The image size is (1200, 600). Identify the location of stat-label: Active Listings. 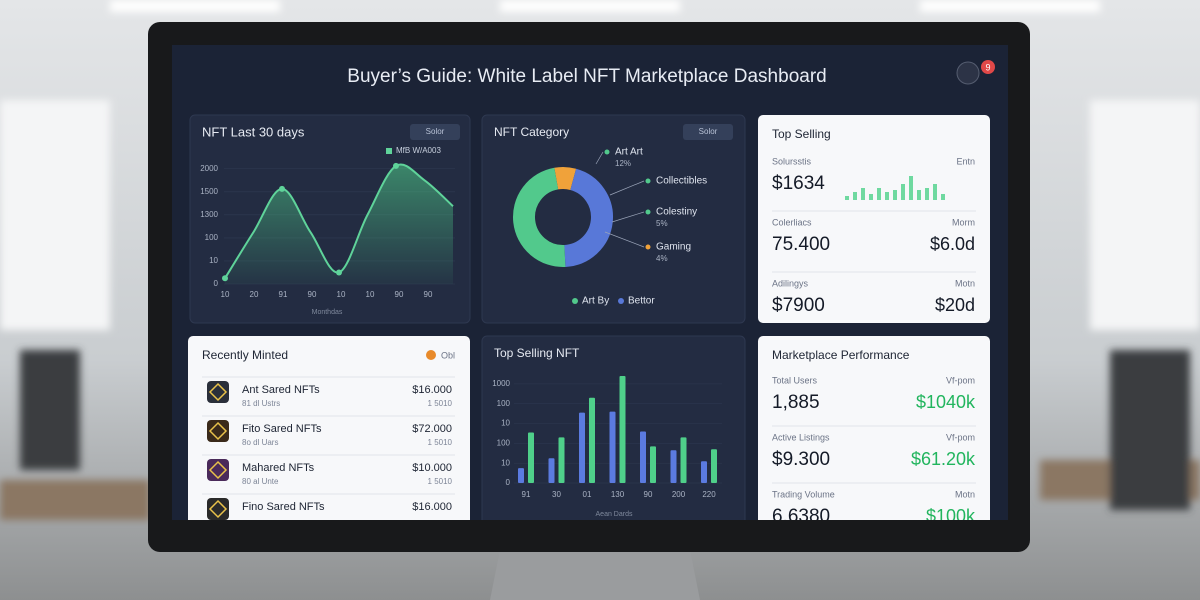
(801, 437).